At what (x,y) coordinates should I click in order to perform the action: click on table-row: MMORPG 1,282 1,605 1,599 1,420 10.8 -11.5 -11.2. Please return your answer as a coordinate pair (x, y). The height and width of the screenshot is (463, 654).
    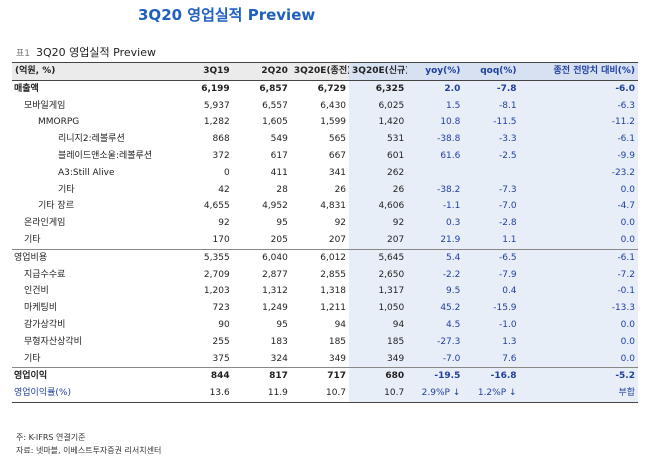
    Looking at the image, I should click on (325, 123).